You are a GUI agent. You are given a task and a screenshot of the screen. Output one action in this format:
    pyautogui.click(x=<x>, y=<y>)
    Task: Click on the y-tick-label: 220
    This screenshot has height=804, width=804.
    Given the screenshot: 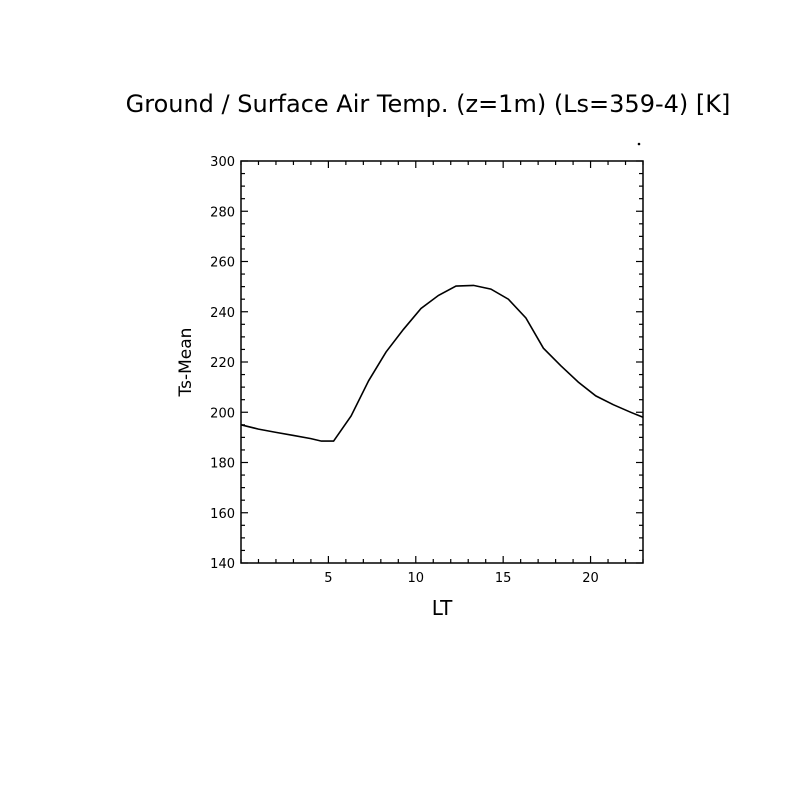 What is the action you would take?
    pyautogui.click(x=222, y=363)
    